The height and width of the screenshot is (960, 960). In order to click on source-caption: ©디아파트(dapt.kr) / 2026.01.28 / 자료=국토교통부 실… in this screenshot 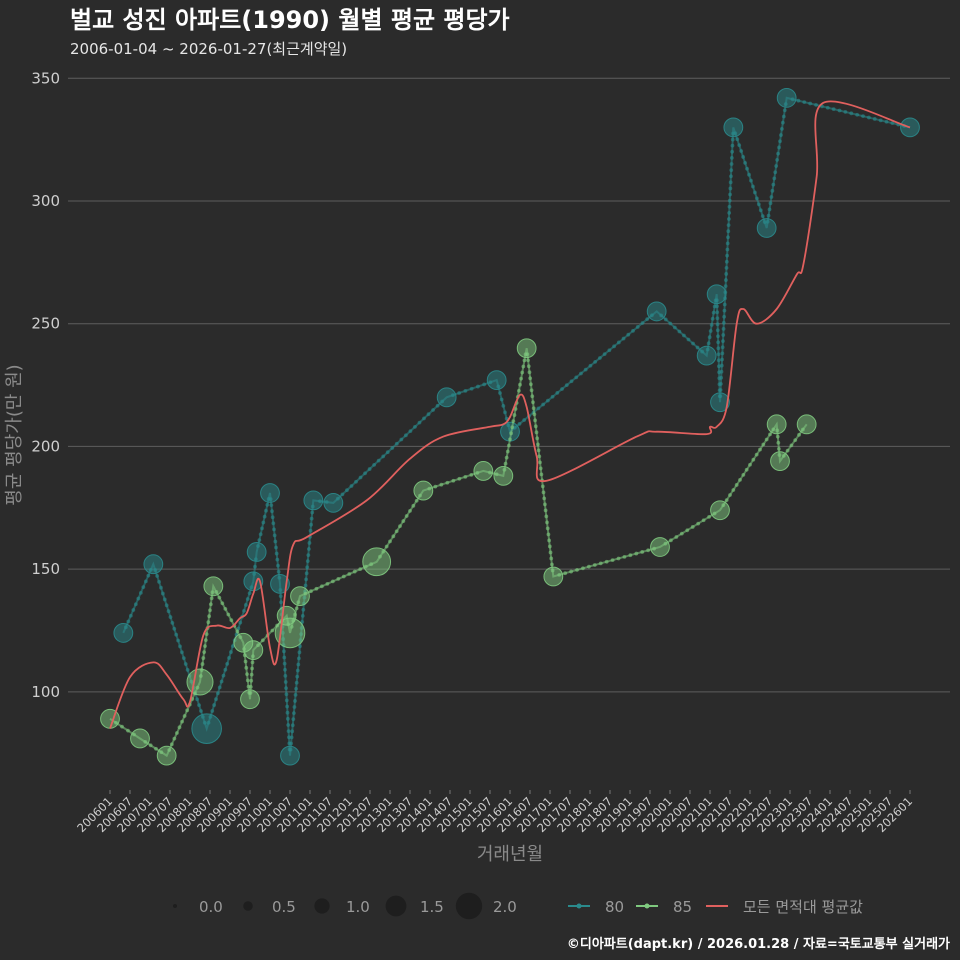, I will do `click(758, 944)`.